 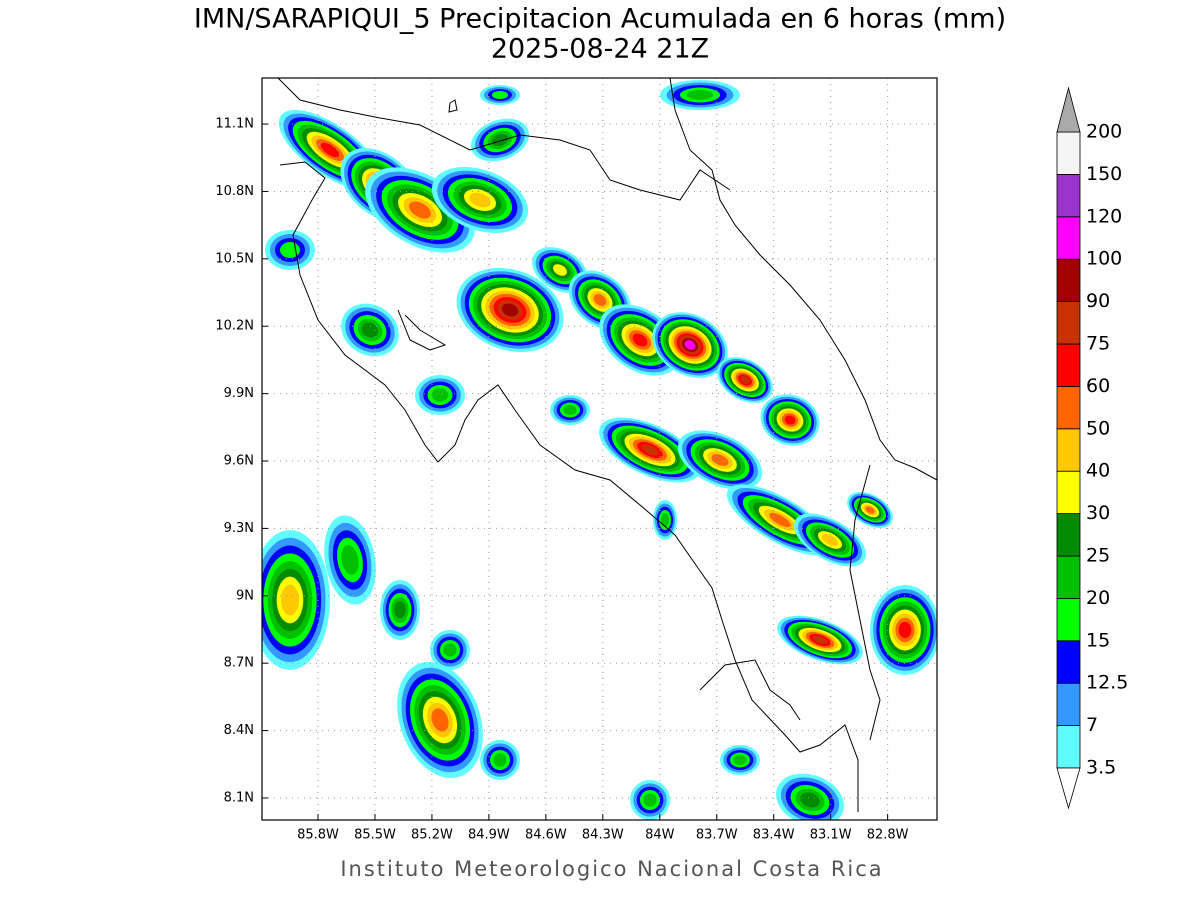 What do you see at coordinates (750, 690) in the screenshot?
I see `osa-peninsula` at bounding box center [750, 690].